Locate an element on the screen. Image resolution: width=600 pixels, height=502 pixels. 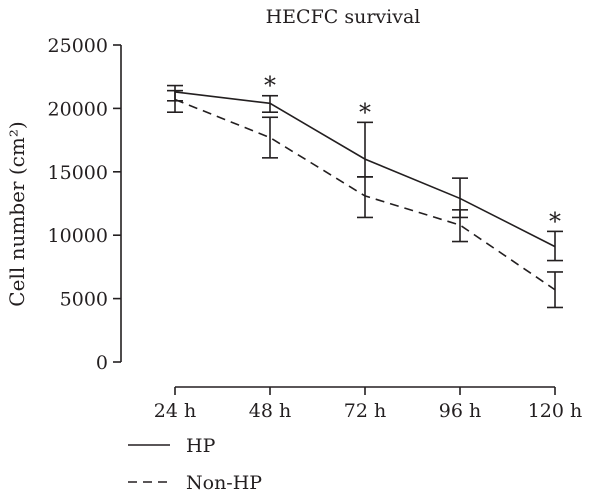
y-tick-label: 0 is located at coordinates (102, 363).